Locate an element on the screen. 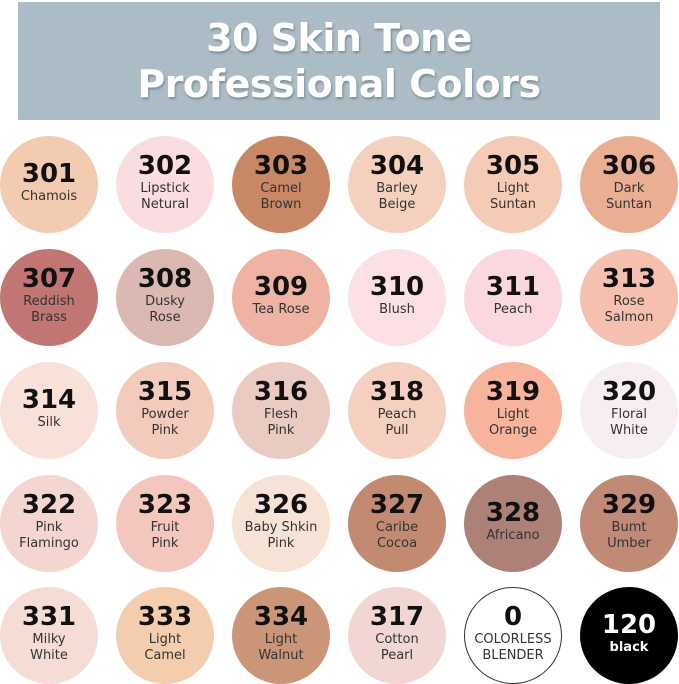  color-code: 334 is located at coordinates (281, 616).